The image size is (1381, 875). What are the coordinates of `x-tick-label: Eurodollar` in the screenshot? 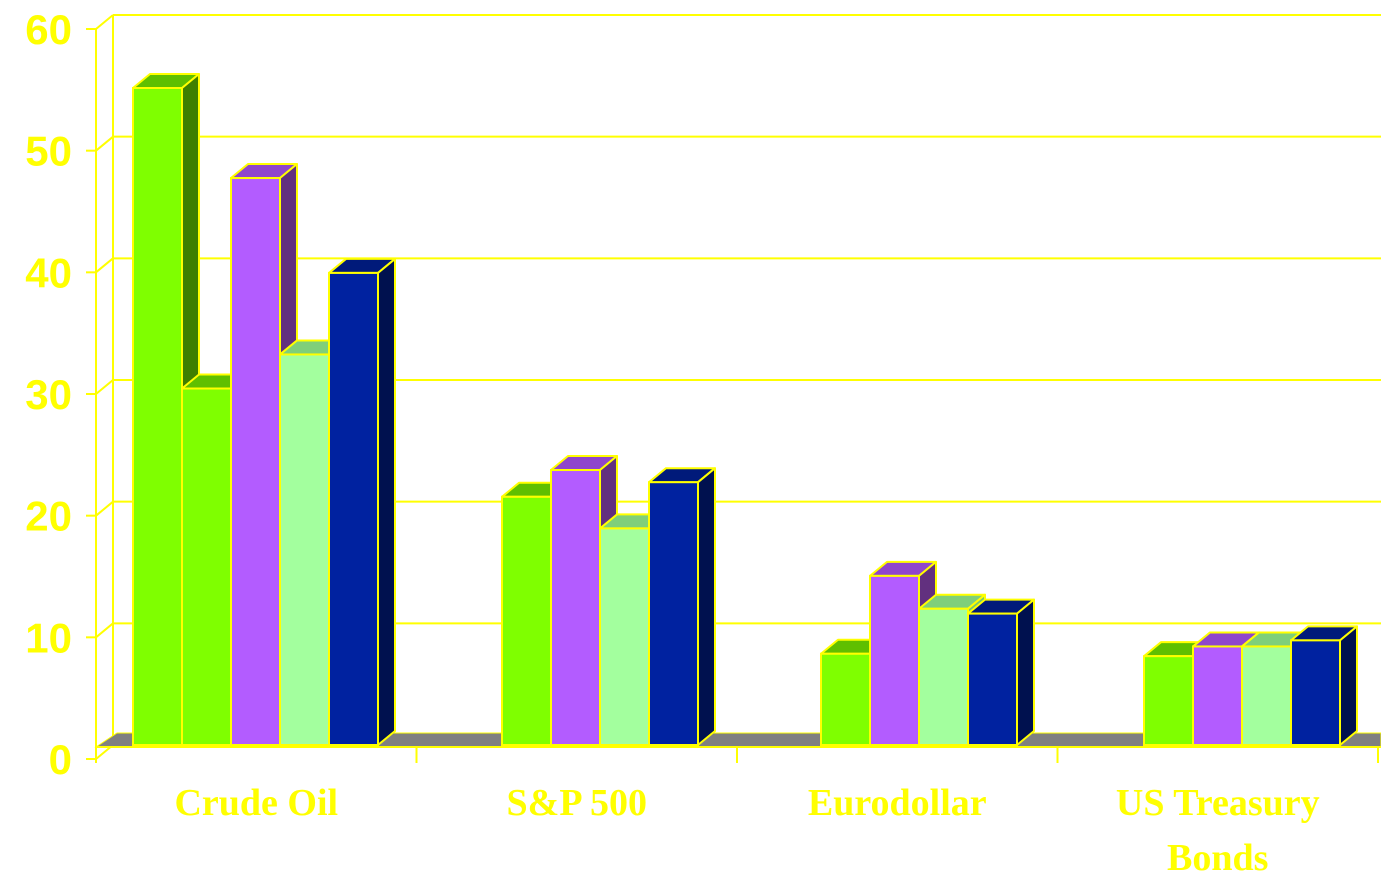 It's located at (897, 803).